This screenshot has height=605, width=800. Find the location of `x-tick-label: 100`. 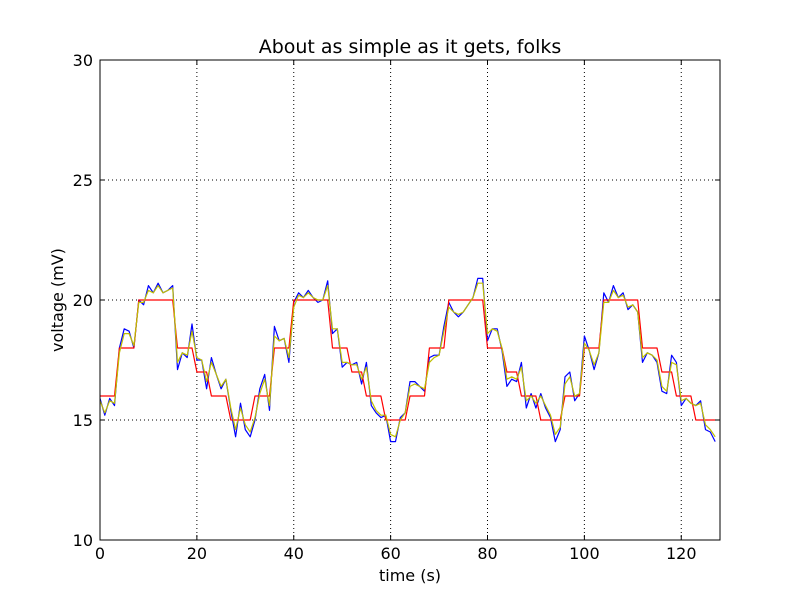

x-tick-label: 100 is located at coordinates (584, 553).